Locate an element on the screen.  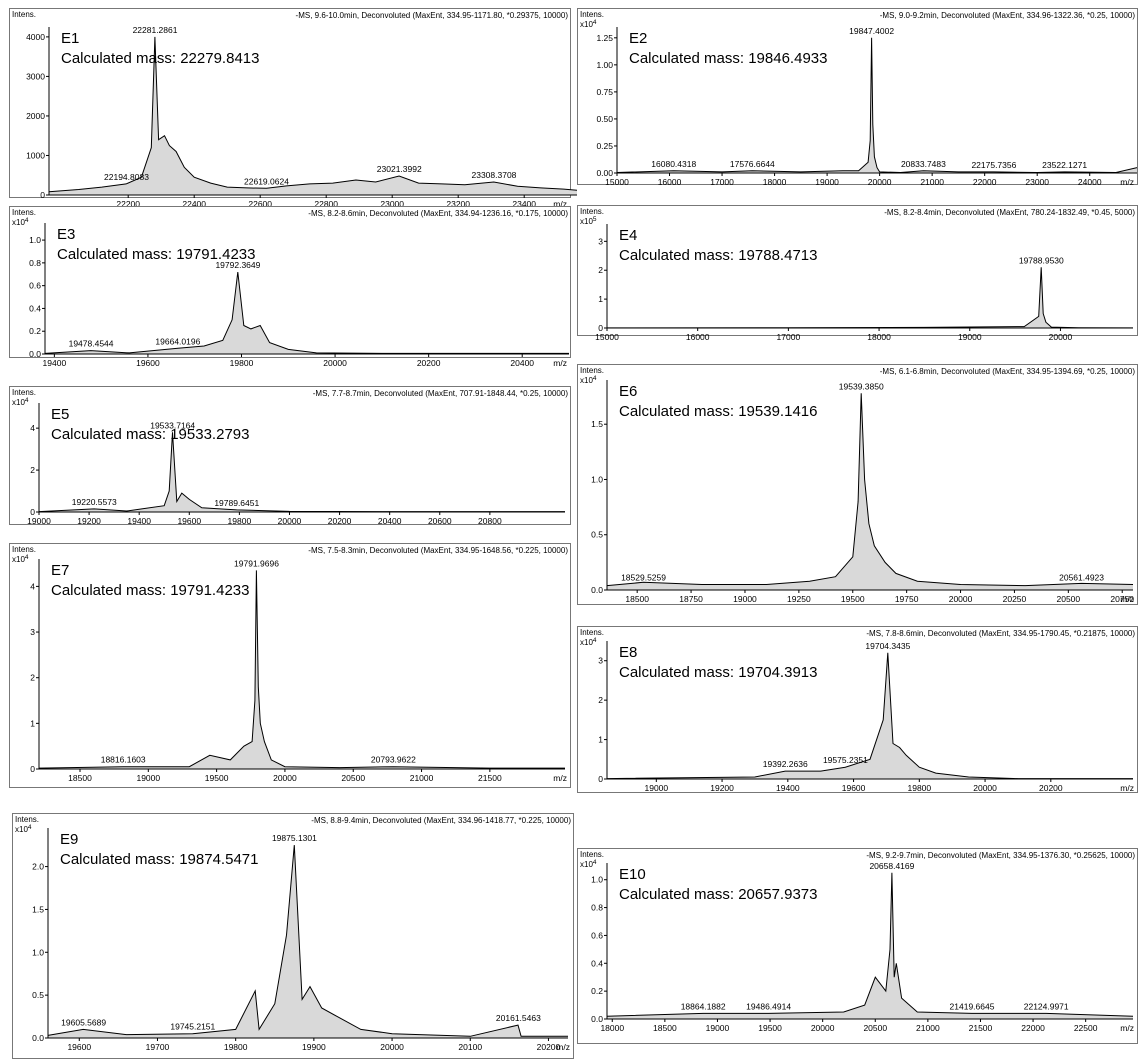
peak-label: 19791.9696 is located at coordinates (256, 563).